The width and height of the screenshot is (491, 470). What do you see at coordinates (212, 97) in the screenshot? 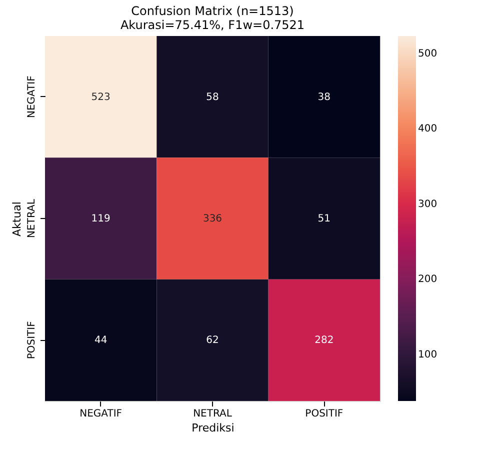
I see `data-label: 58` at bounding box center [212, 97].